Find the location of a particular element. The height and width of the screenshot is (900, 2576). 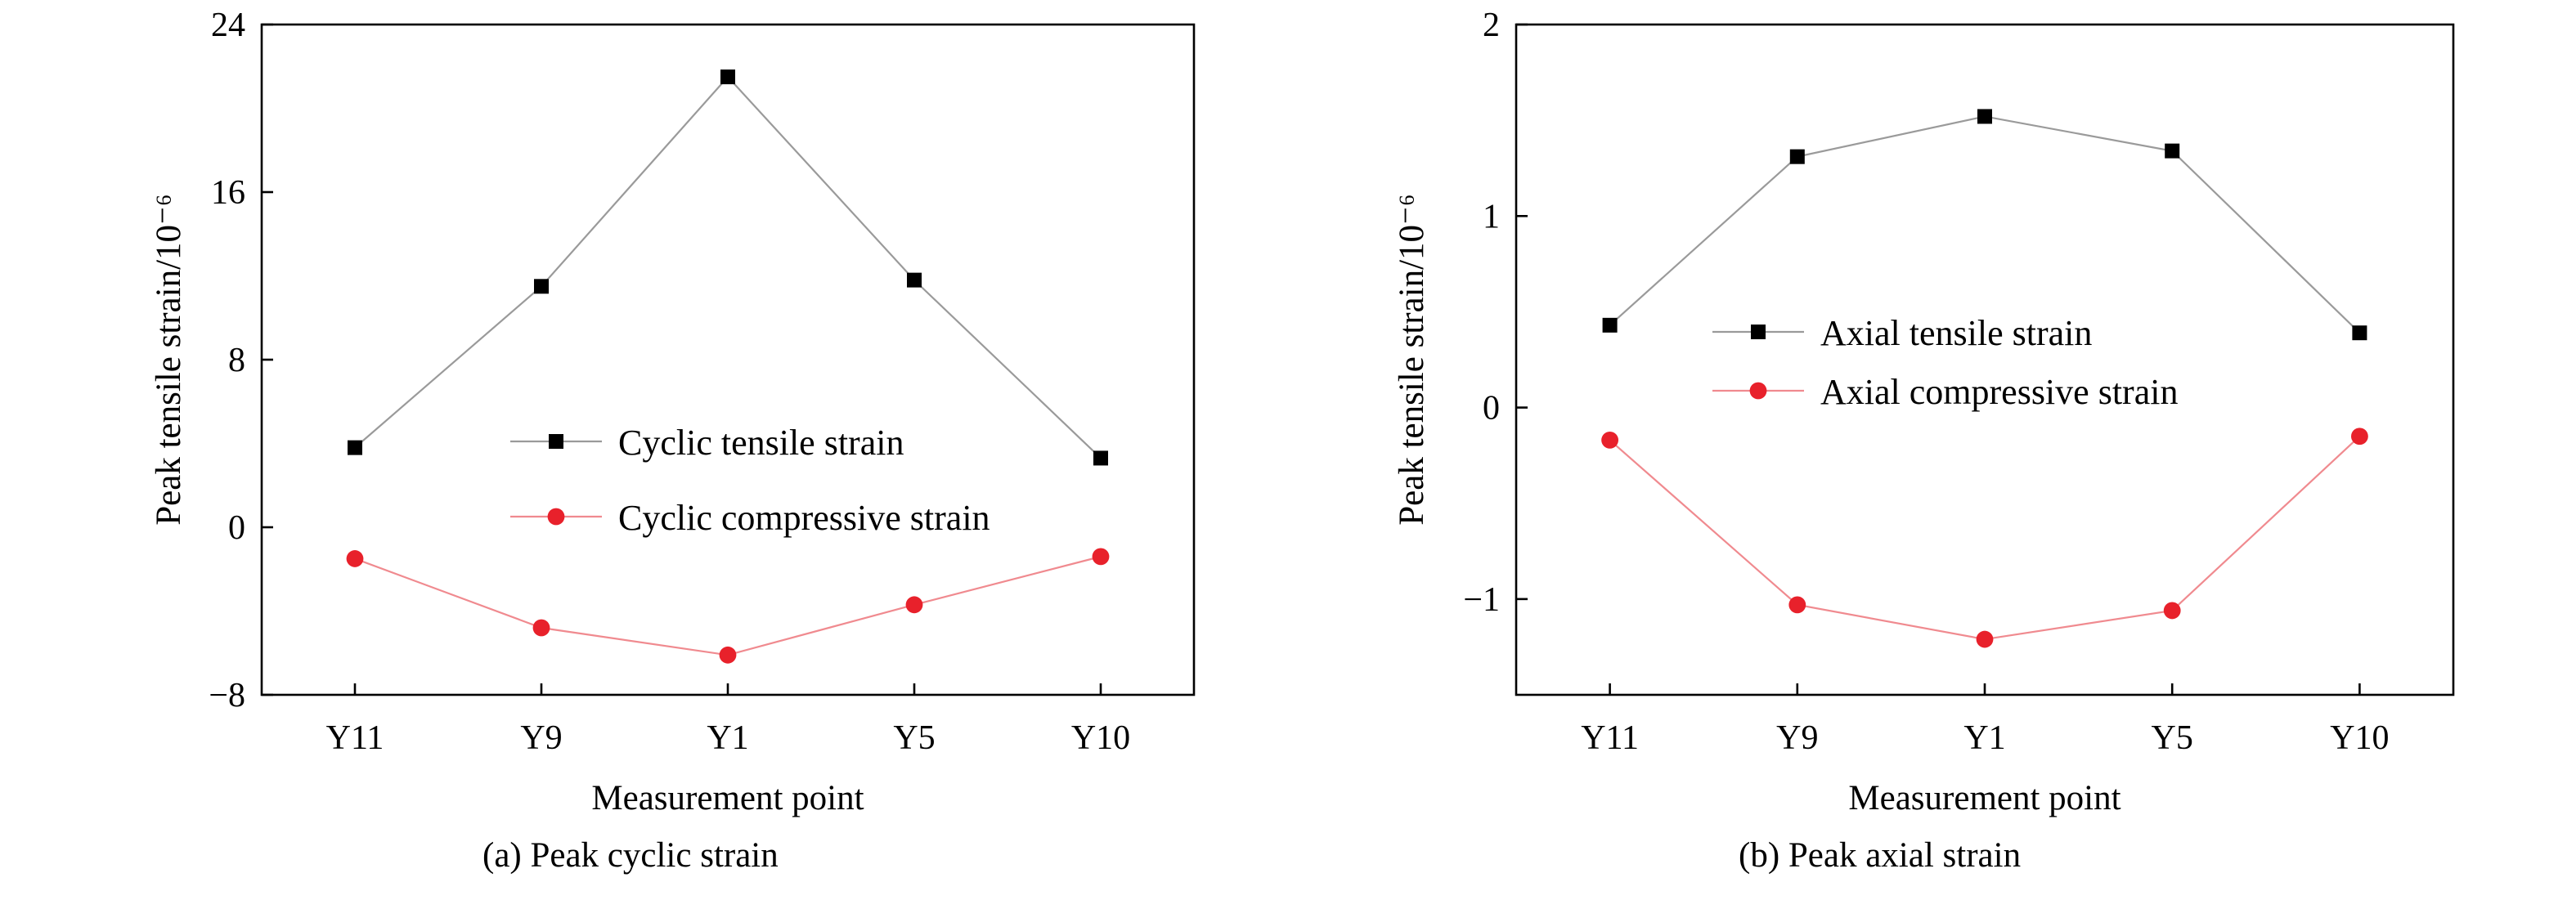

panel-a-ytick-label: 24 is located at coordinates (228, 25).